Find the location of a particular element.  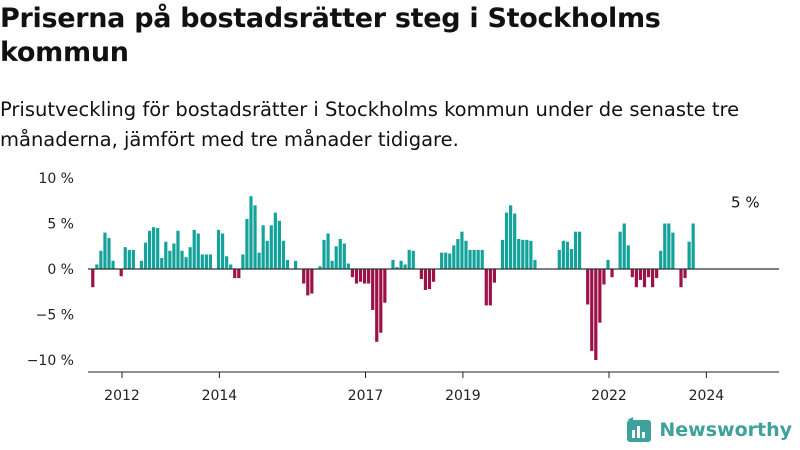

x-tick-label: 2012 is located at coordinates (122, 396).